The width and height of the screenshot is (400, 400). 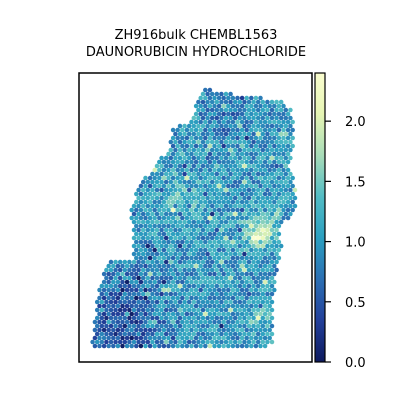 What do you see at coordinates (355, 243) in the screenshot?
I see `colorbar-tick-label: 1.0` at bounding box center [355, 243].